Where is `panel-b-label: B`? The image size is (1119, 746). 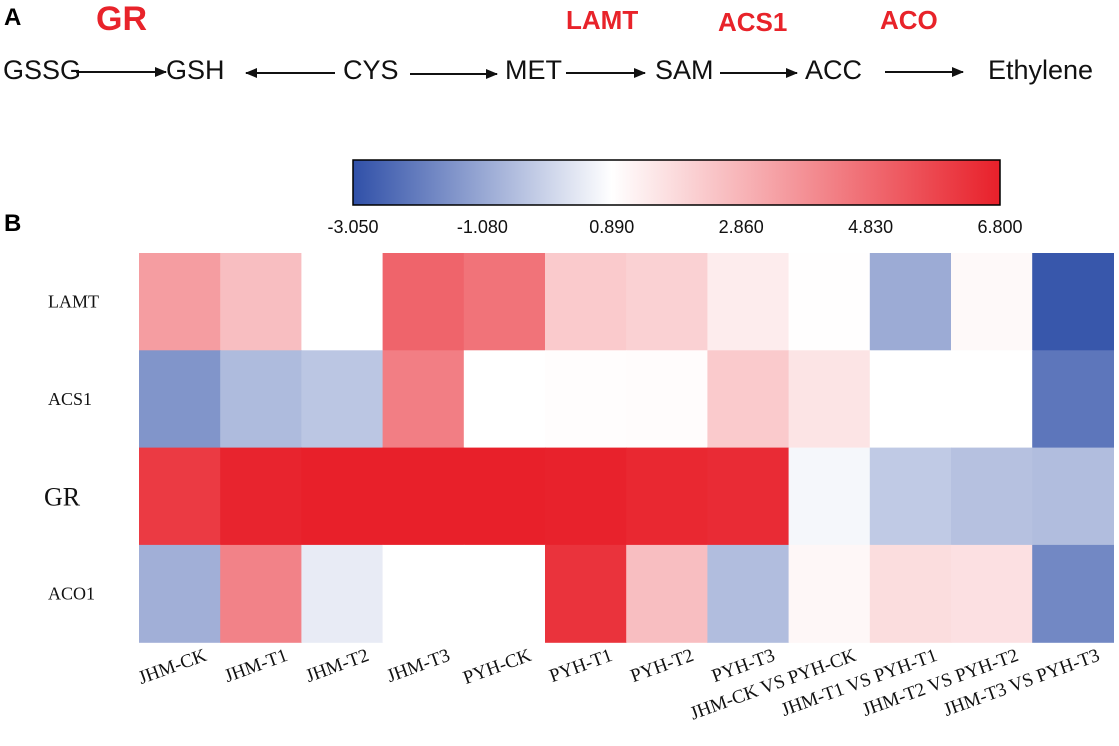 panel-b-label: B is located at coordinates (13, 223).